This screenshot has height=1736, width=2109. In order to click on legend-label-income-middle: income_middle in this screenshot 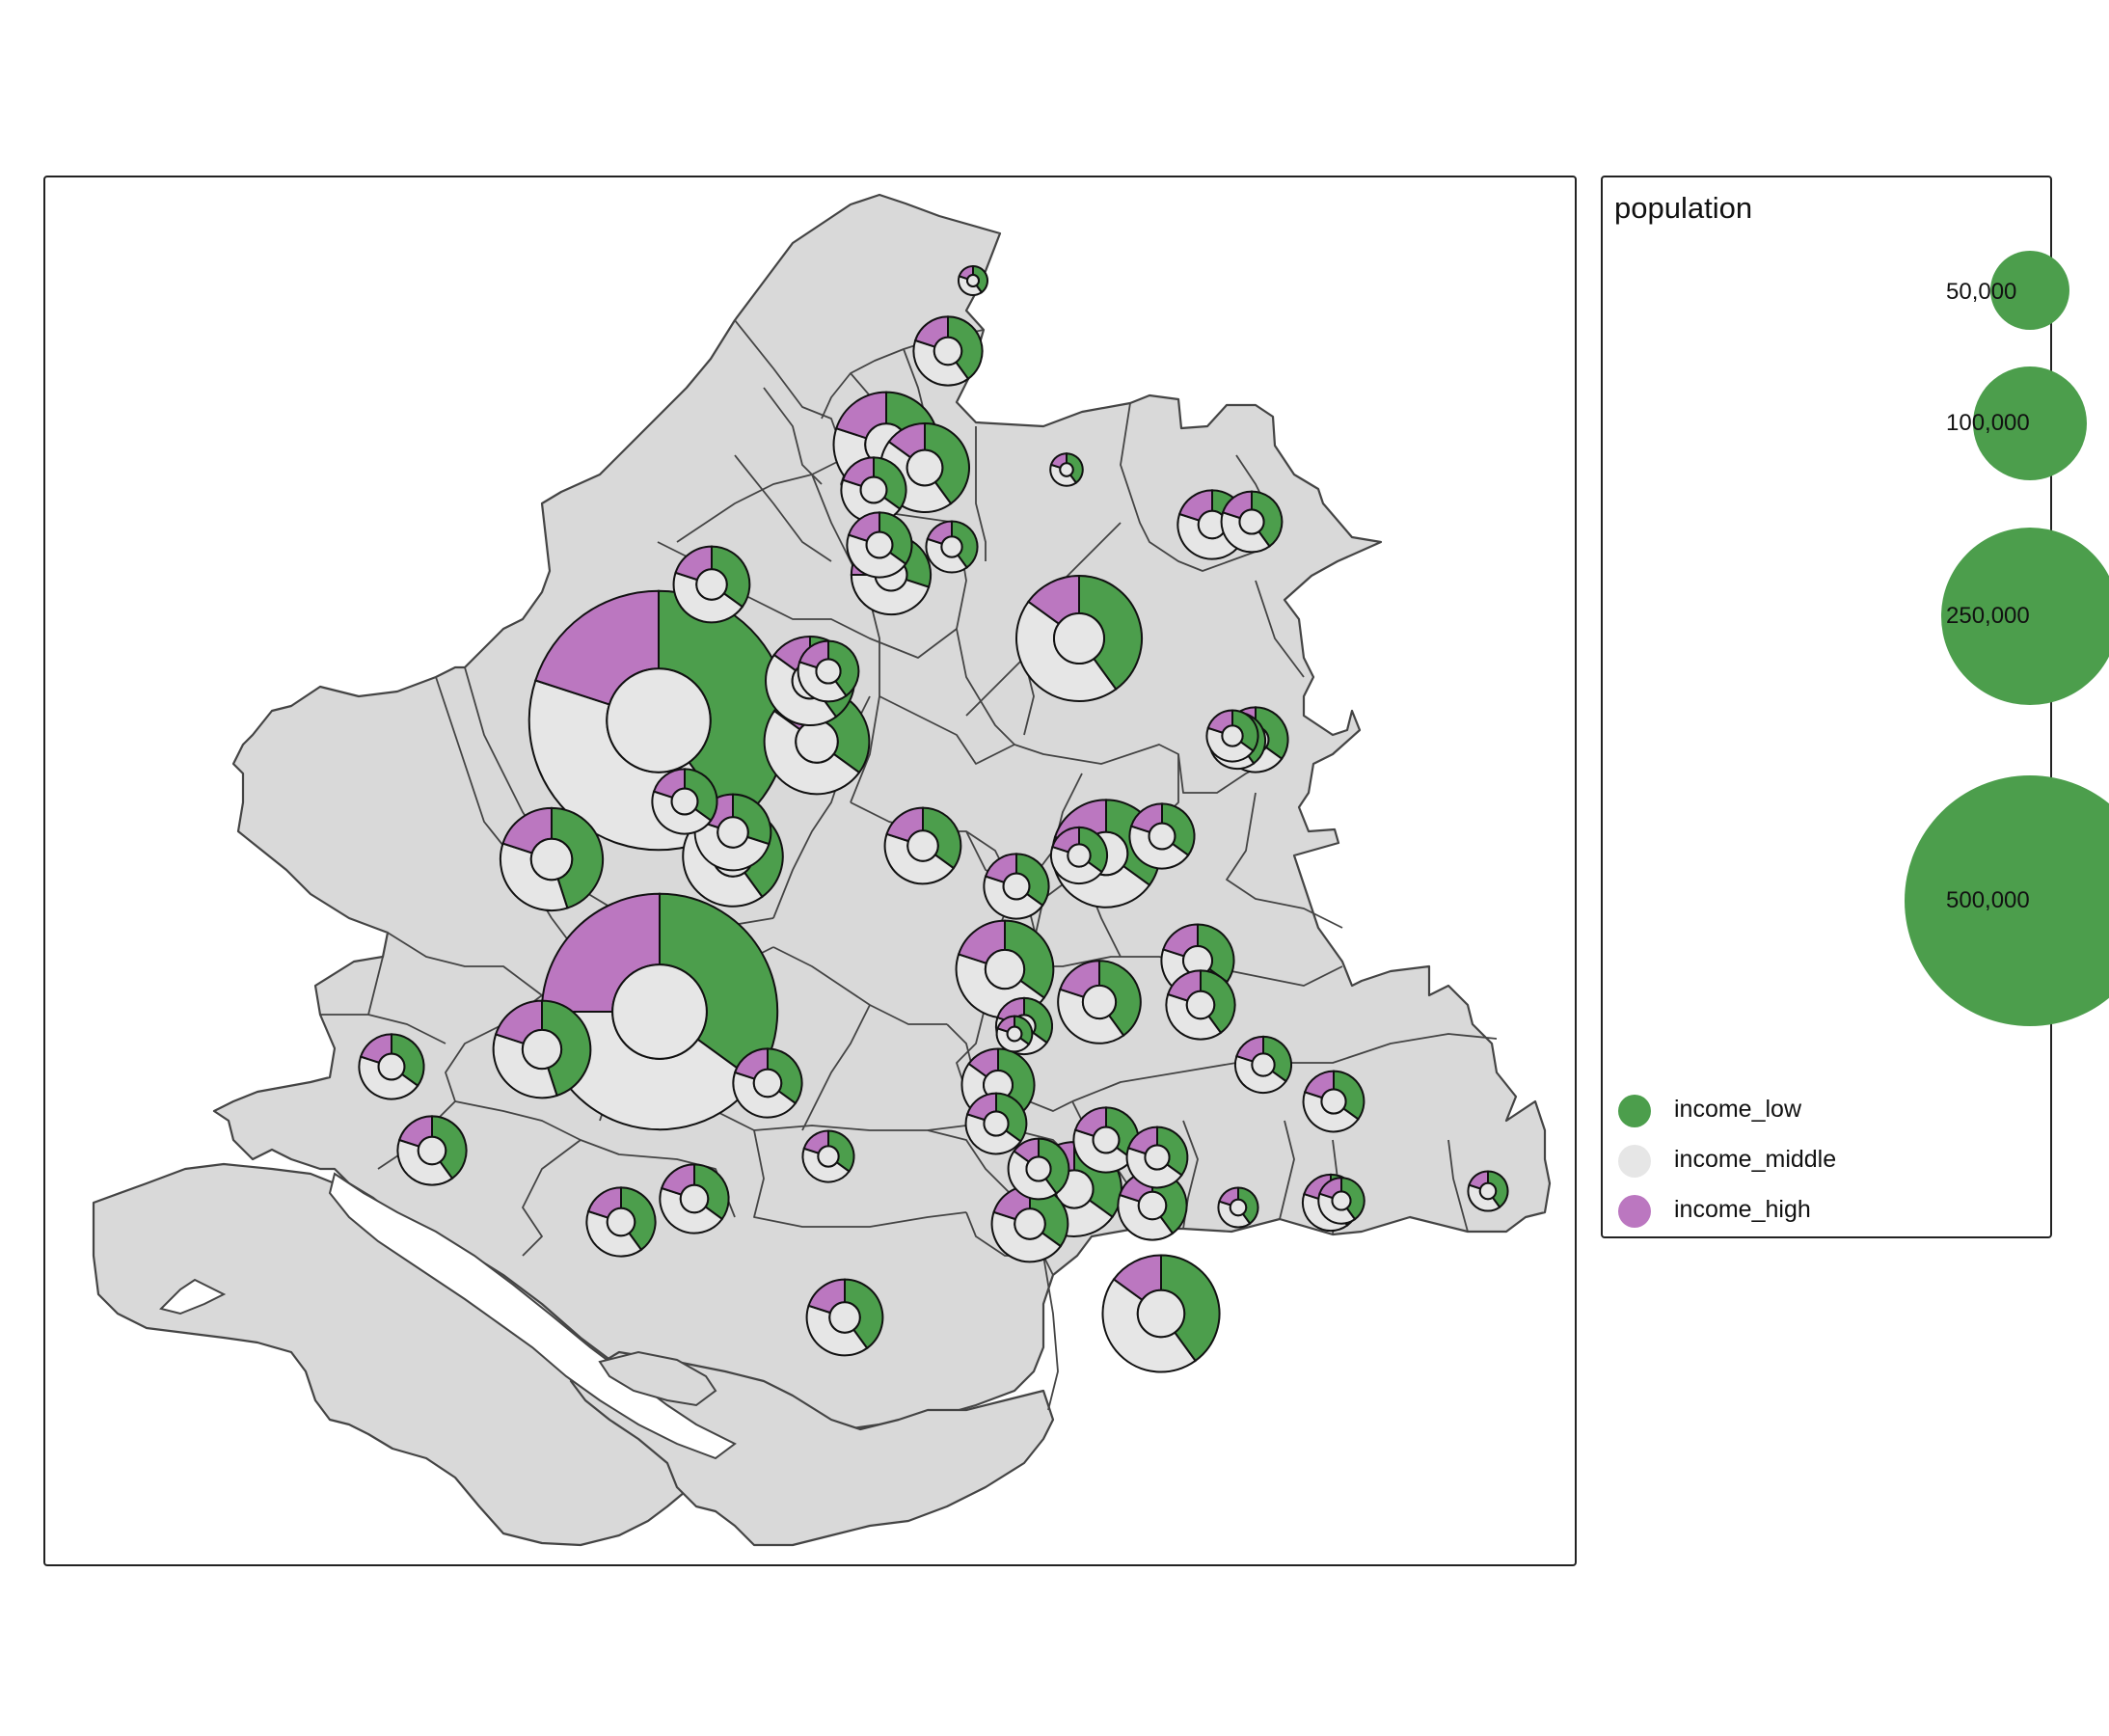, I will do `click(1756, 1159)`.